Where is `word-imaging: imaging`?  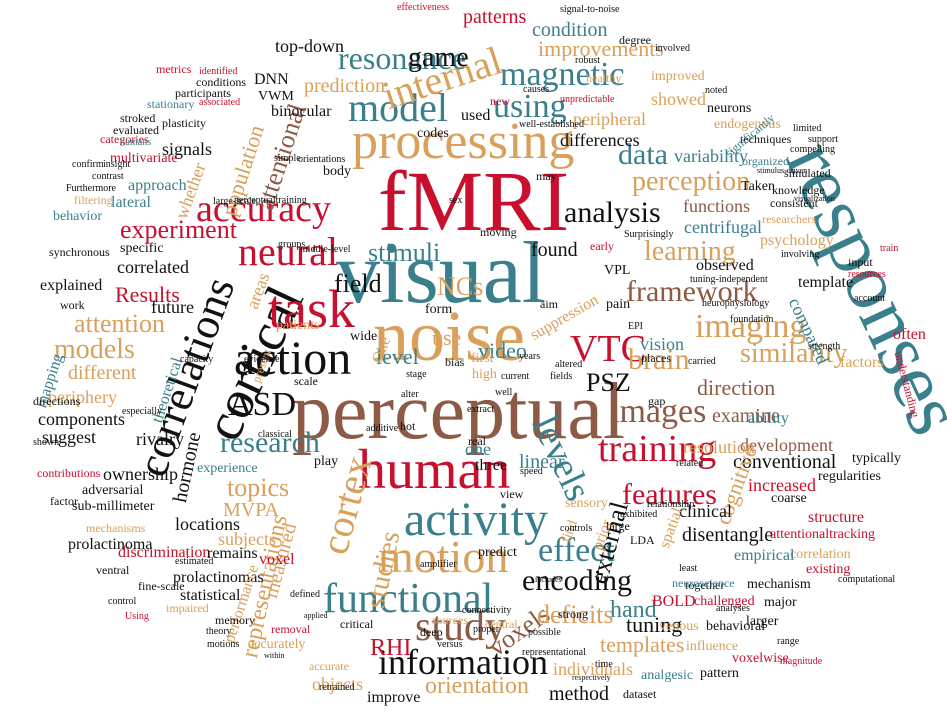
word-imaging: imaging is located at coordinates (751, 326).